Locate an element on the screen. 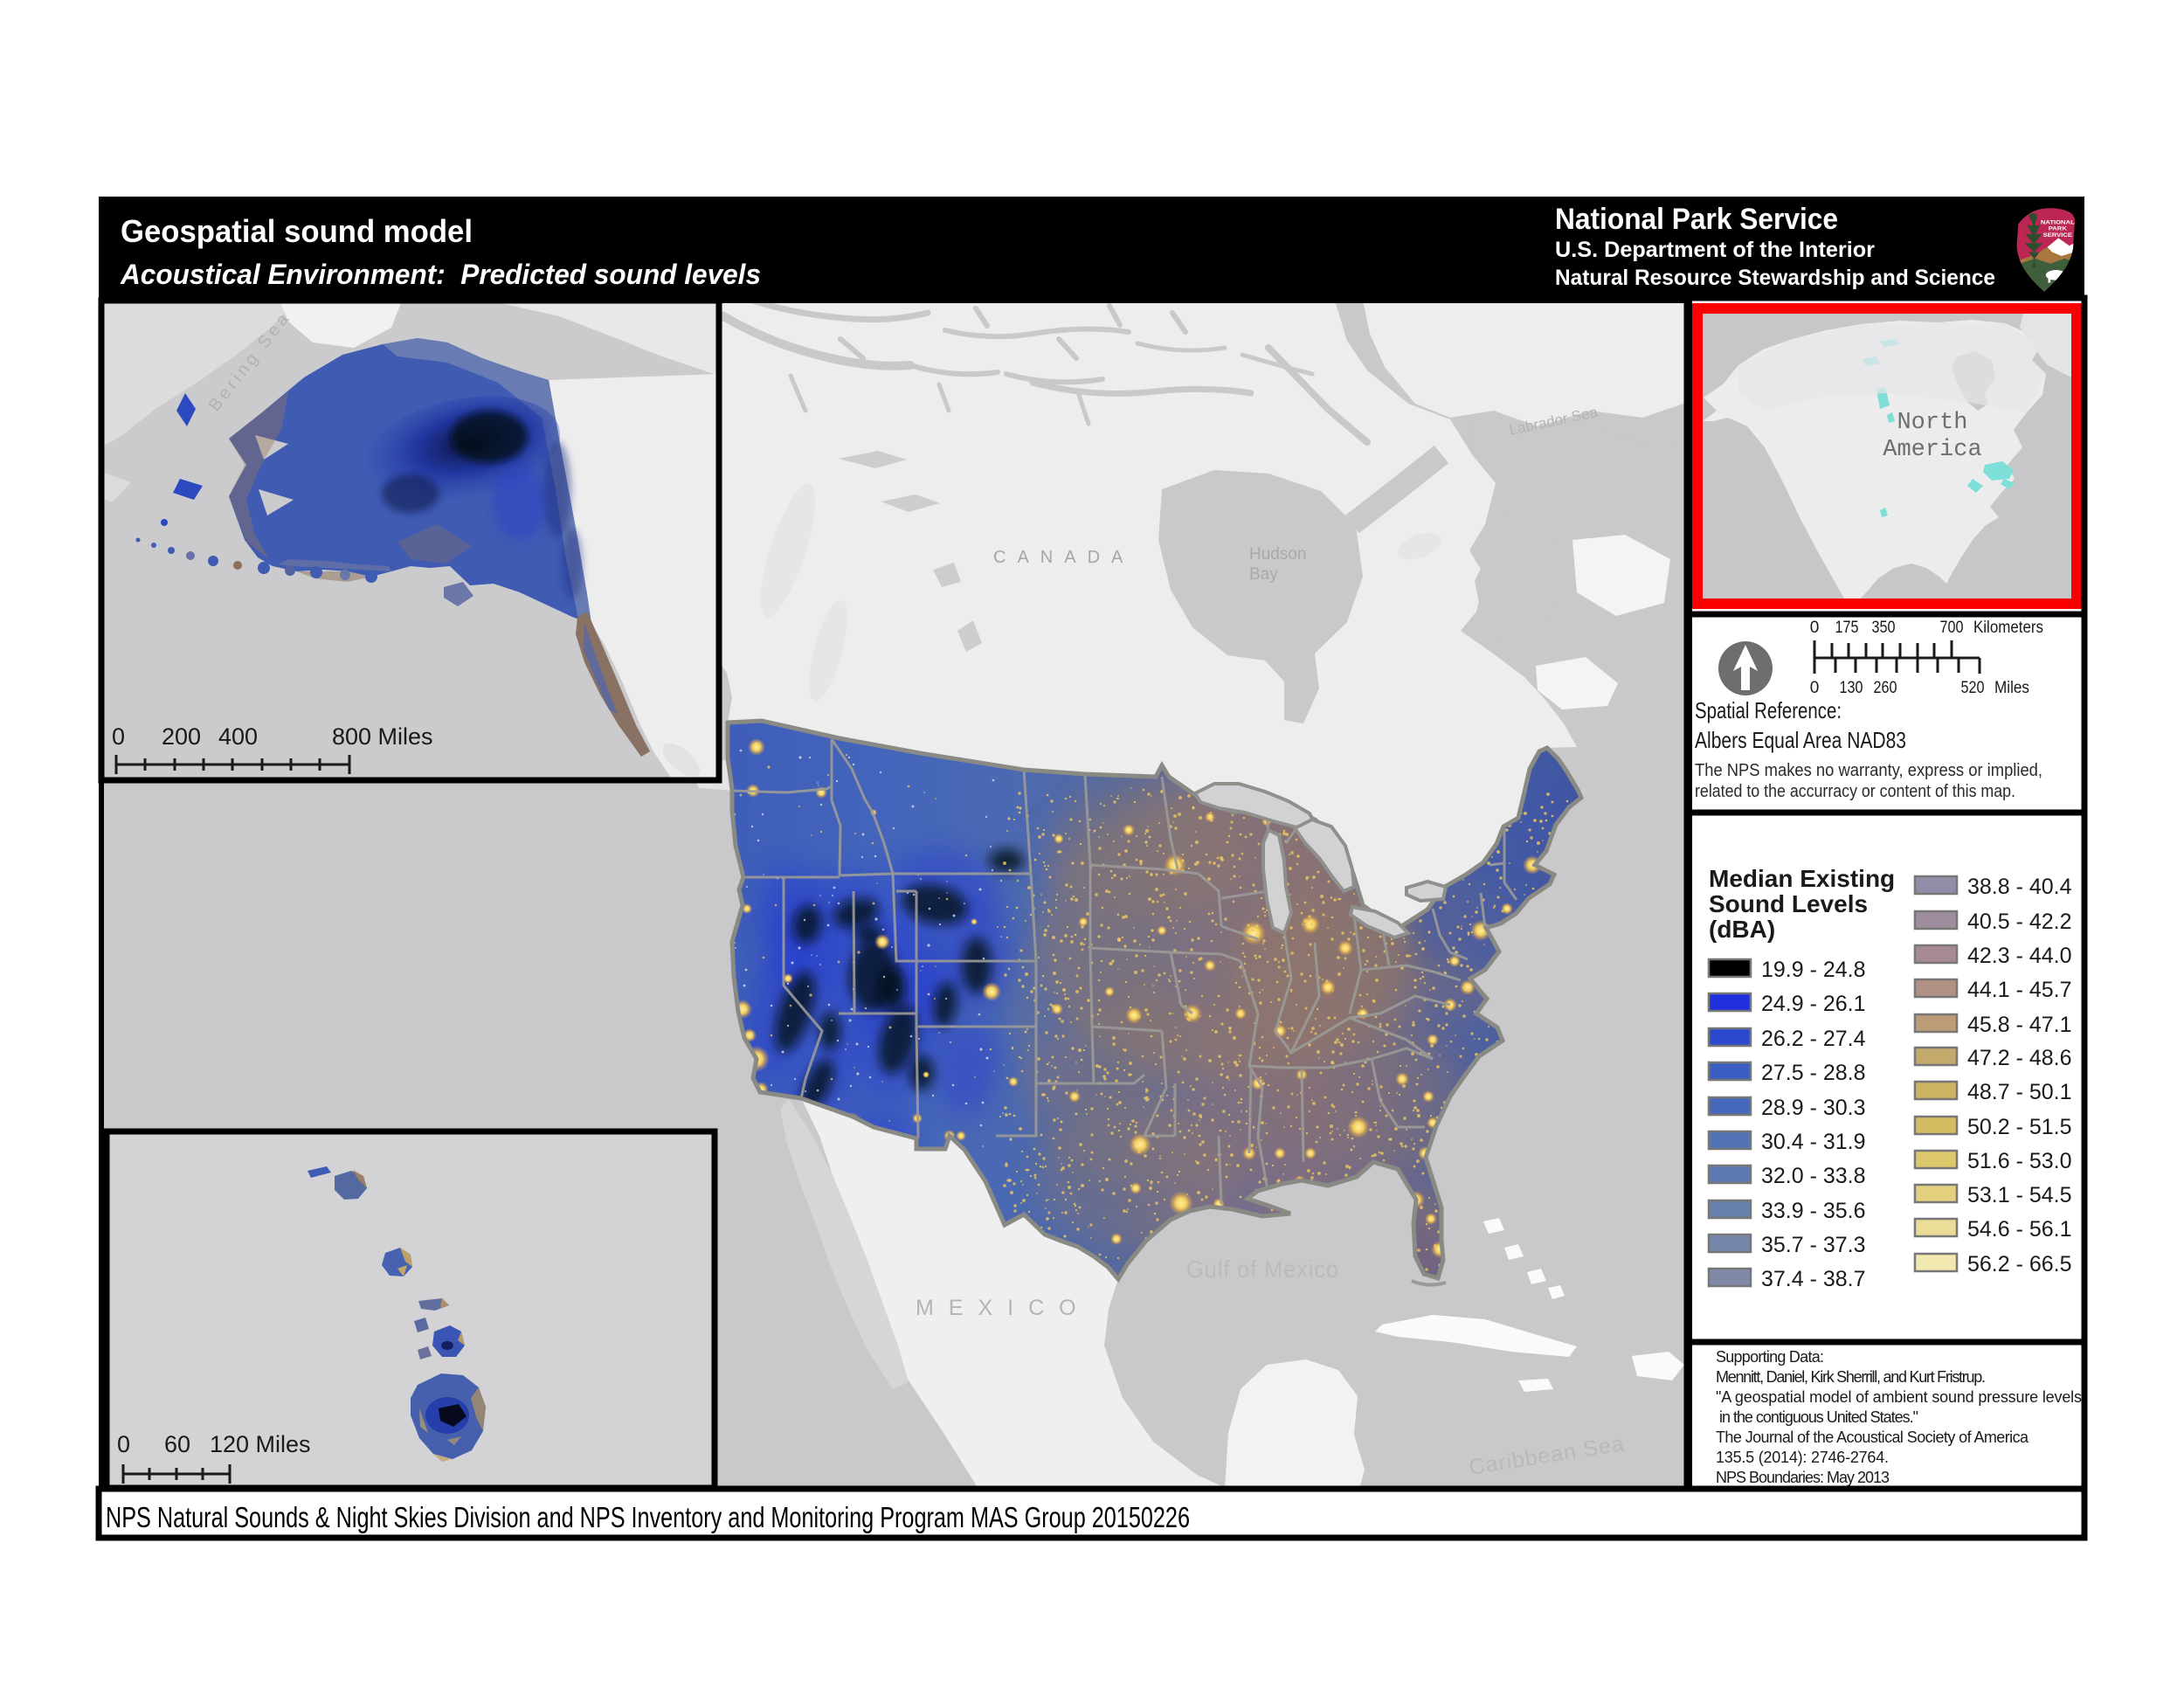 The width and height of the screenshot is (2184, 1688). svg-text: NPS Boundaries: May 2013 is located at coordinates (1803, 1477).